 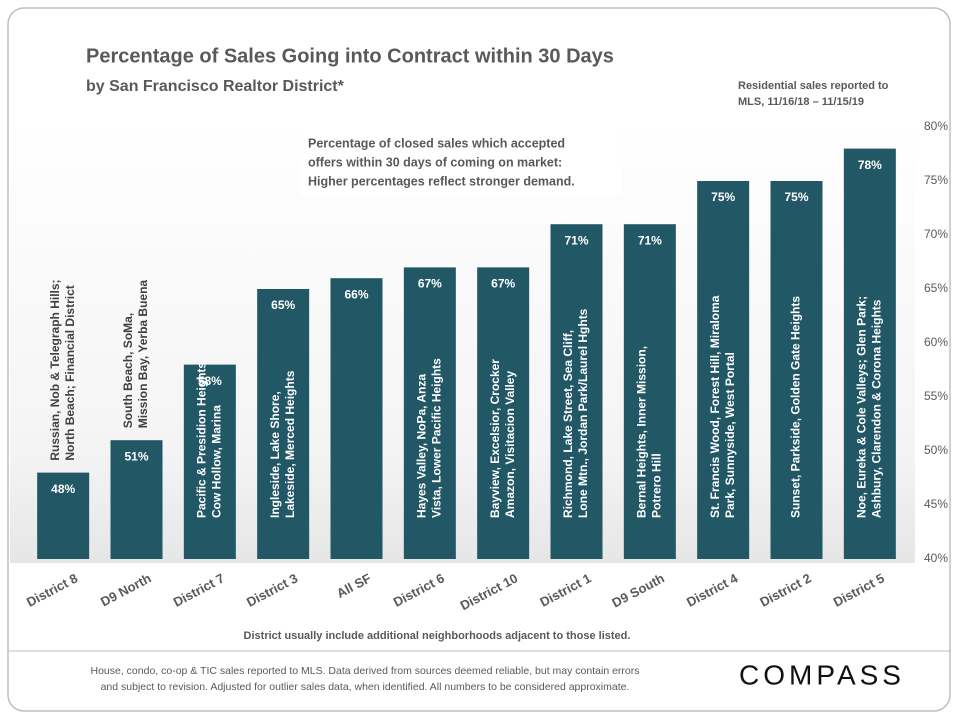 I want to click on chart-subtitle: by San Francisco Realtor District*, so click(x=215, y=86).